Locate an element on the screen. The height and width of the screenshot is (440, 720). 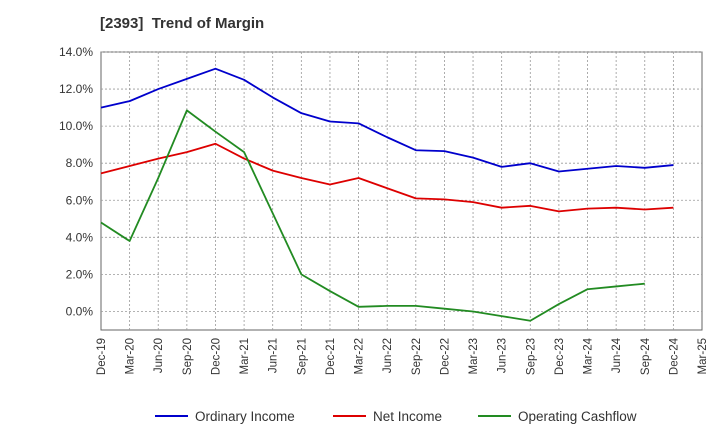
y-tick-label: 6.0% is located at coordinates (80, 200).